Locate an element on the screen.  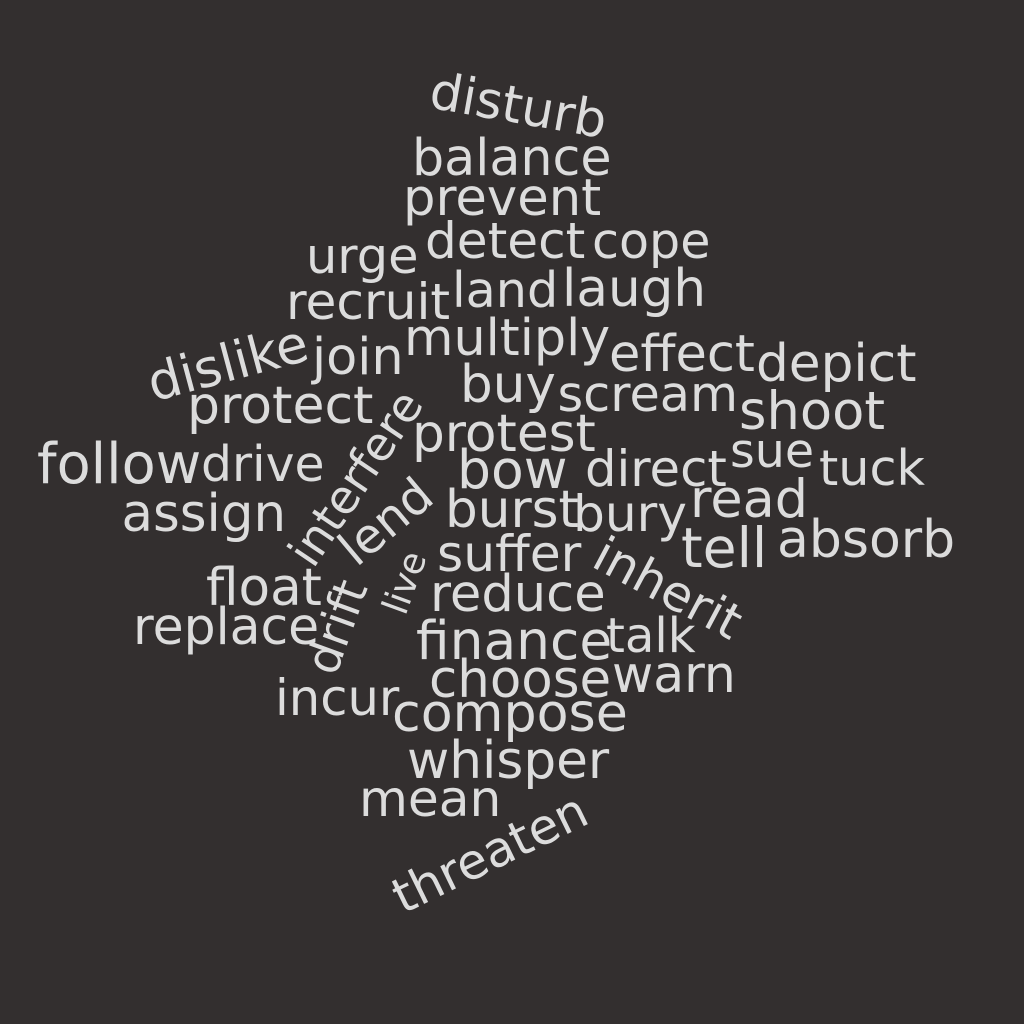
word-shoot: shoot is located at coordinates (812, 411).